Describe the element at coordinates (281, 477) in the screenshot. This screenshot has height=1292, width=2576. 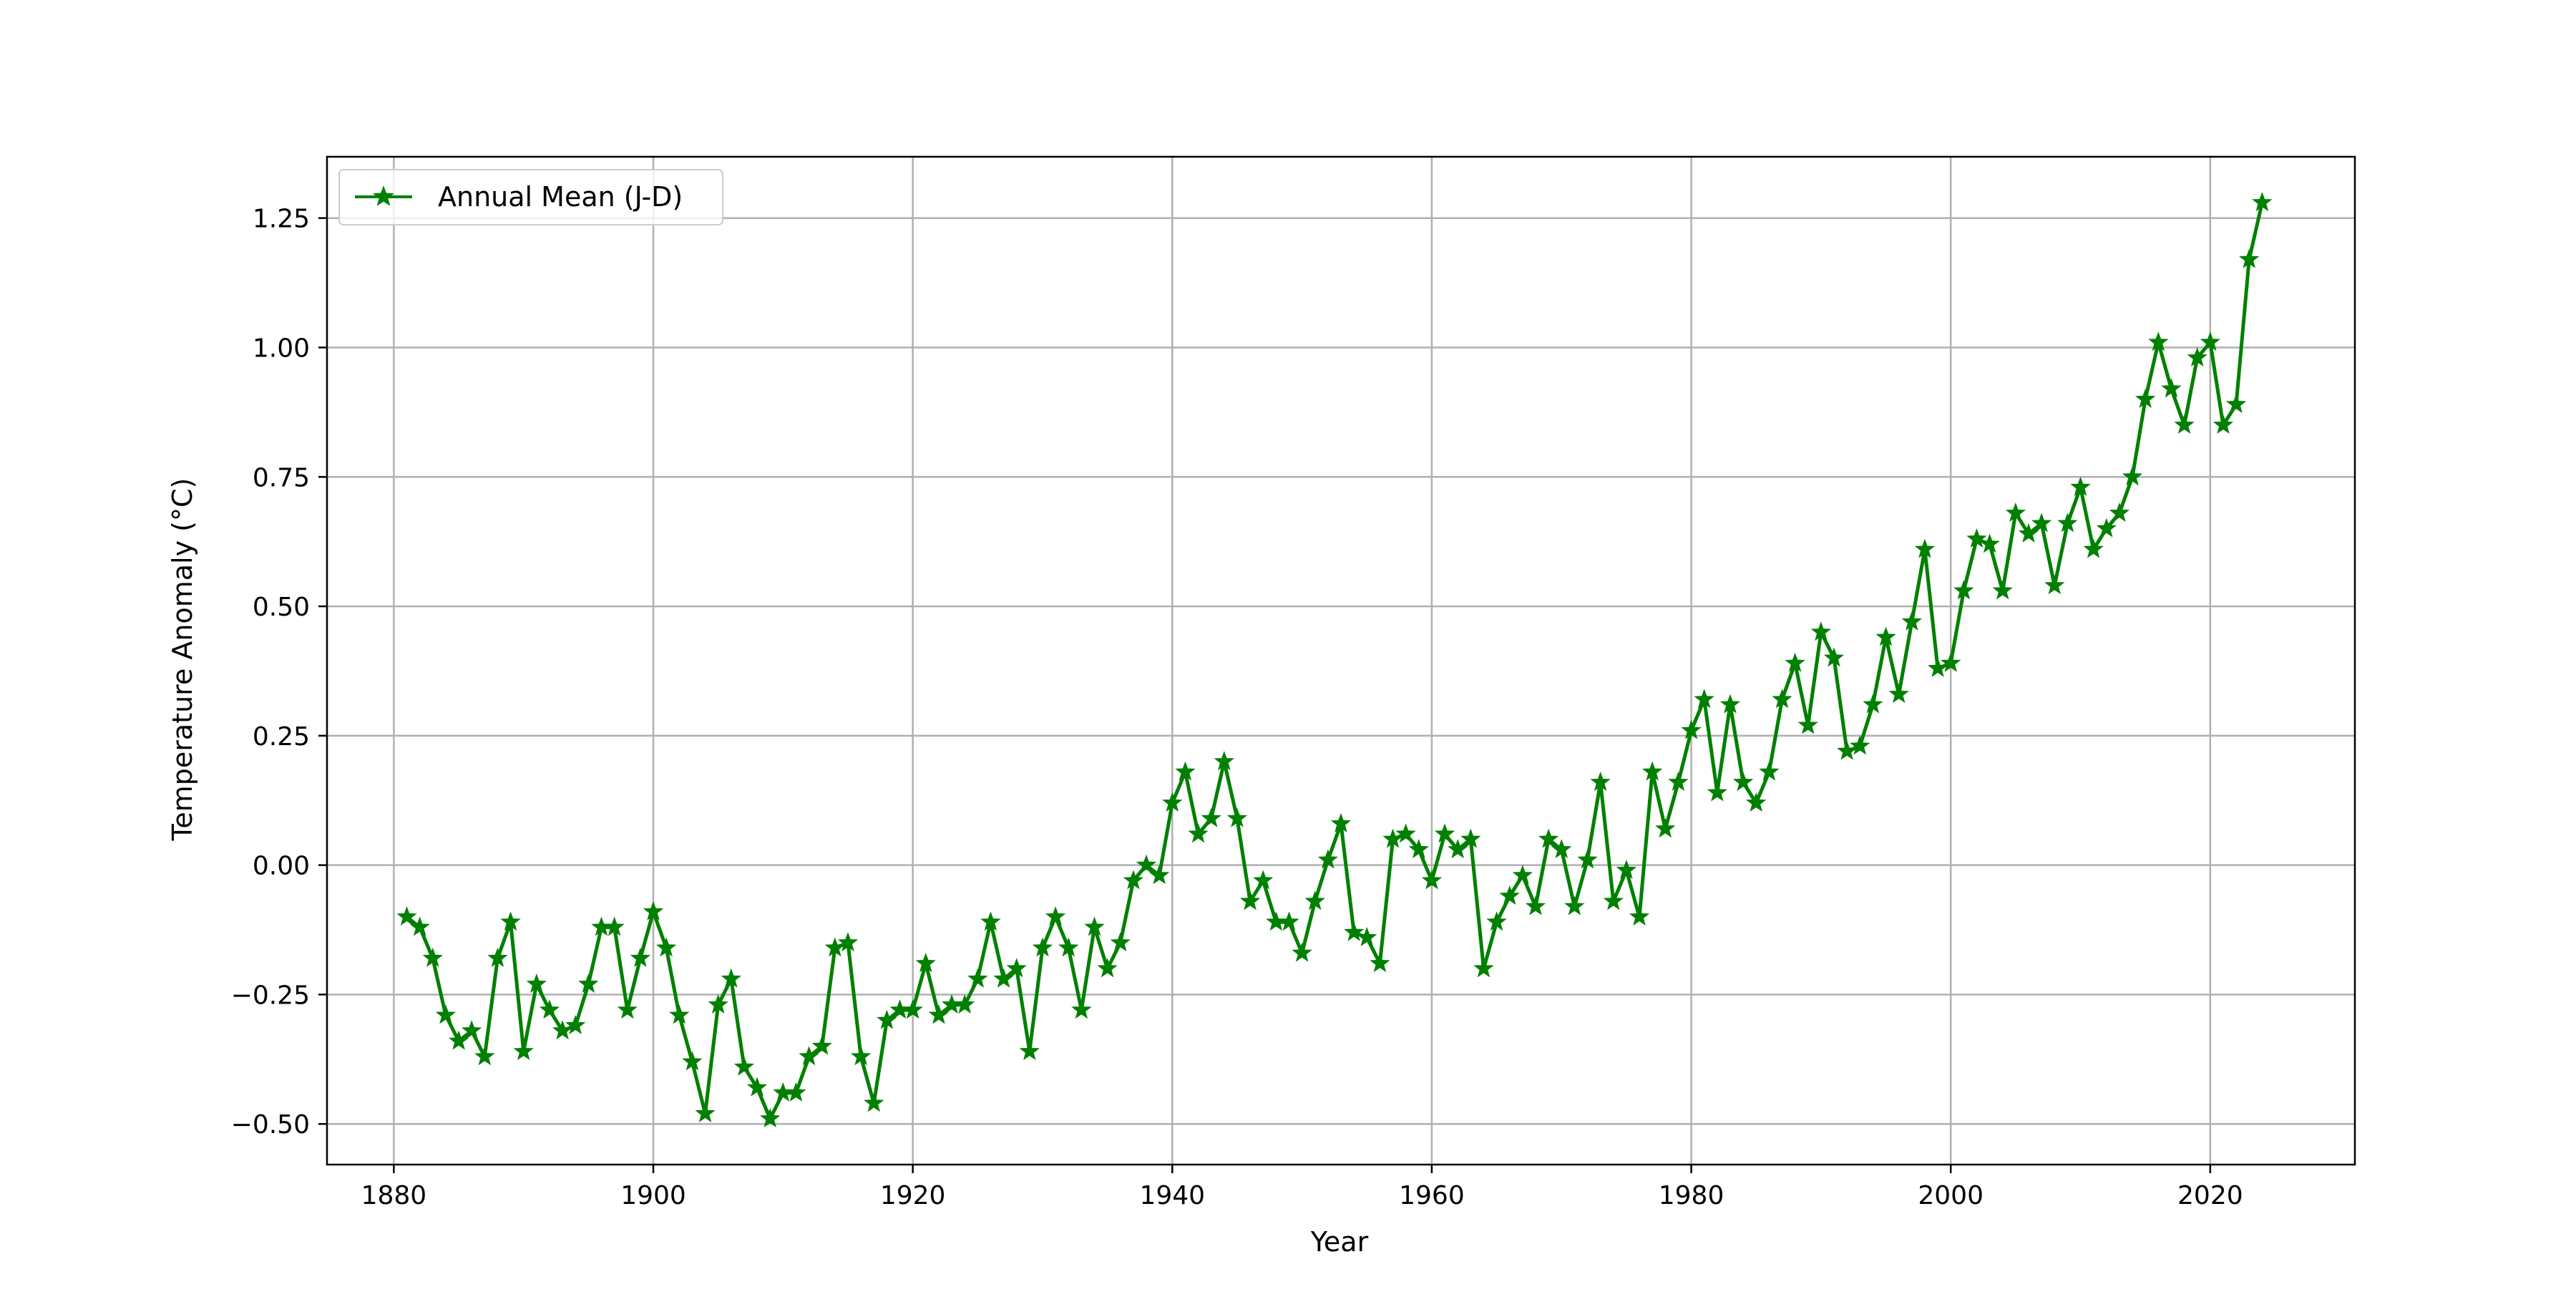
I see `y-tick-label: 0.75` at that location.